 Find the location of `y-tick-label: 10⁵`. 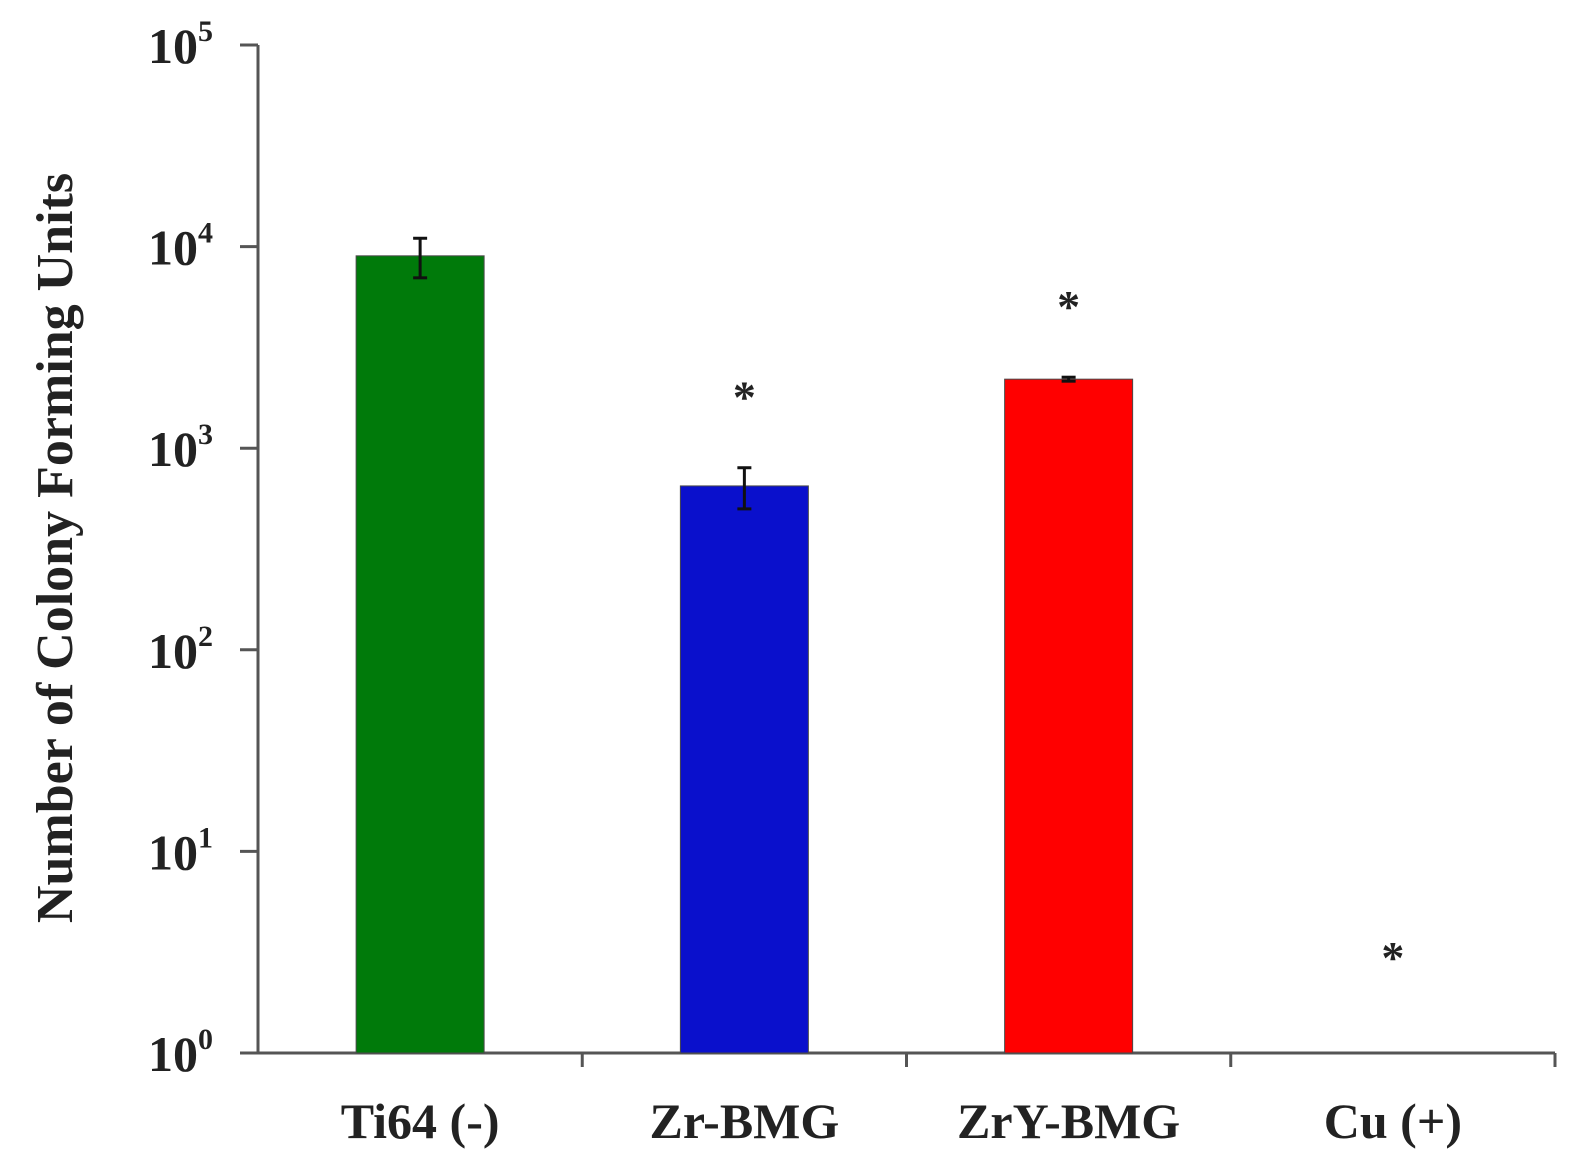

y-tick-label: 10⁵ is located at coordinates (180, 44).